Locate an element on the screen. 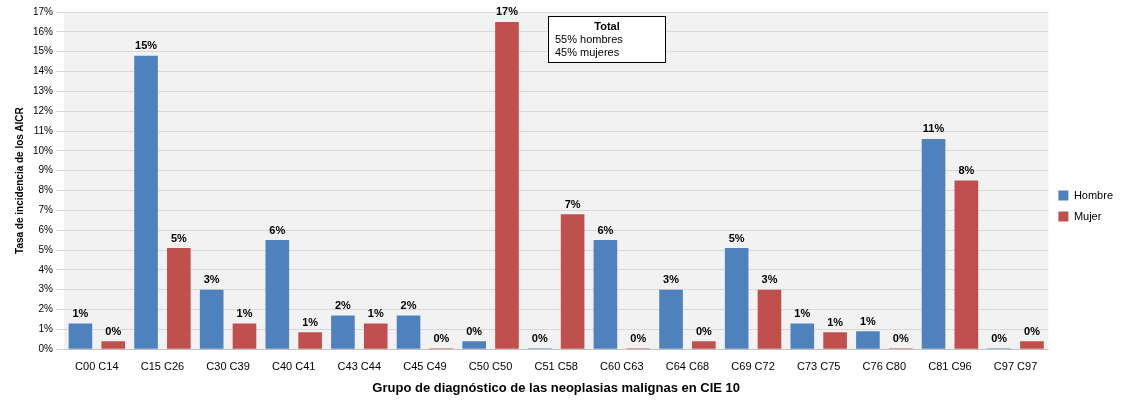 This screenshot has width=1133, height=400. x-tick-label: C30 C39 is located at coordinates (228, 365).